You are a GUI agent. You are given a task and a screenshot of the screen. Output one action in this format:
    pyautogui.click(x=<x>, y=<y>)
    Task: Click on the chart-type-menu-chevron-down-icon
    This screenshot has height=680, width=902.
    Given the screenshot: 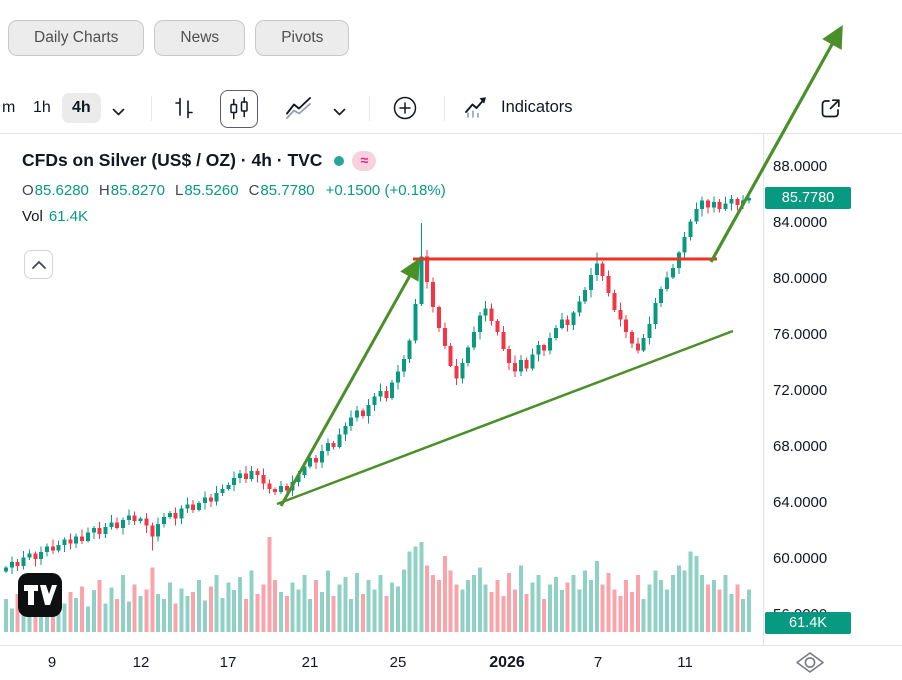 What is the action you would take?
    pyautogui.click(x=339, y=113)
    